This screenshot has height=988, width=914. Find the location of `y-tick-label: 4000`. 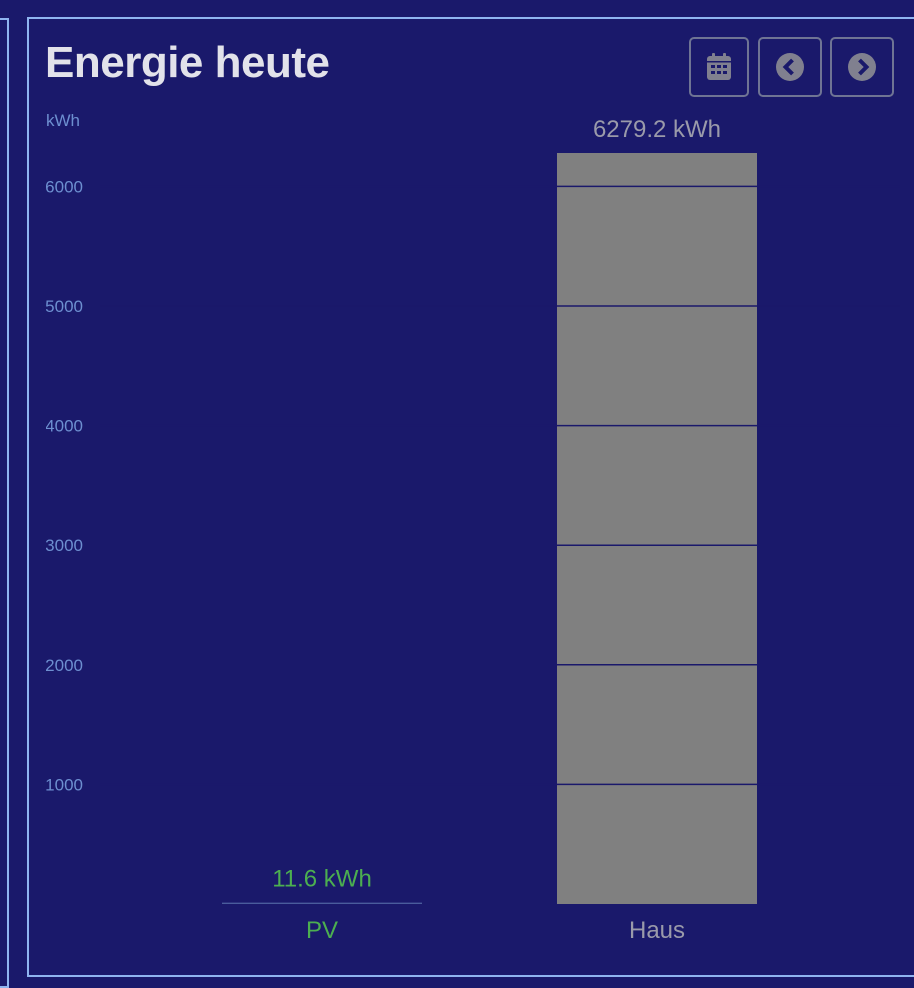

y-tick-label: 4000 is located at coordinates (64, 426).